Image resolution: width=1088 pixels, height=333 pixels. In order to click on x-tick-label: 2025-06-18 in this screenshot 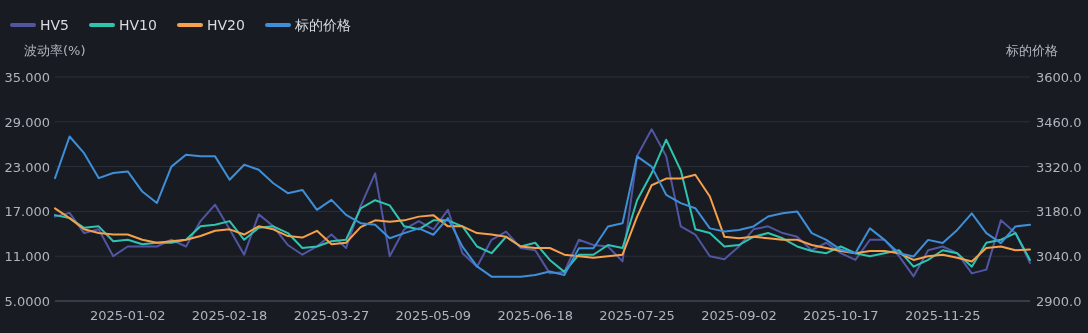, I will do `click(535, 315)`.